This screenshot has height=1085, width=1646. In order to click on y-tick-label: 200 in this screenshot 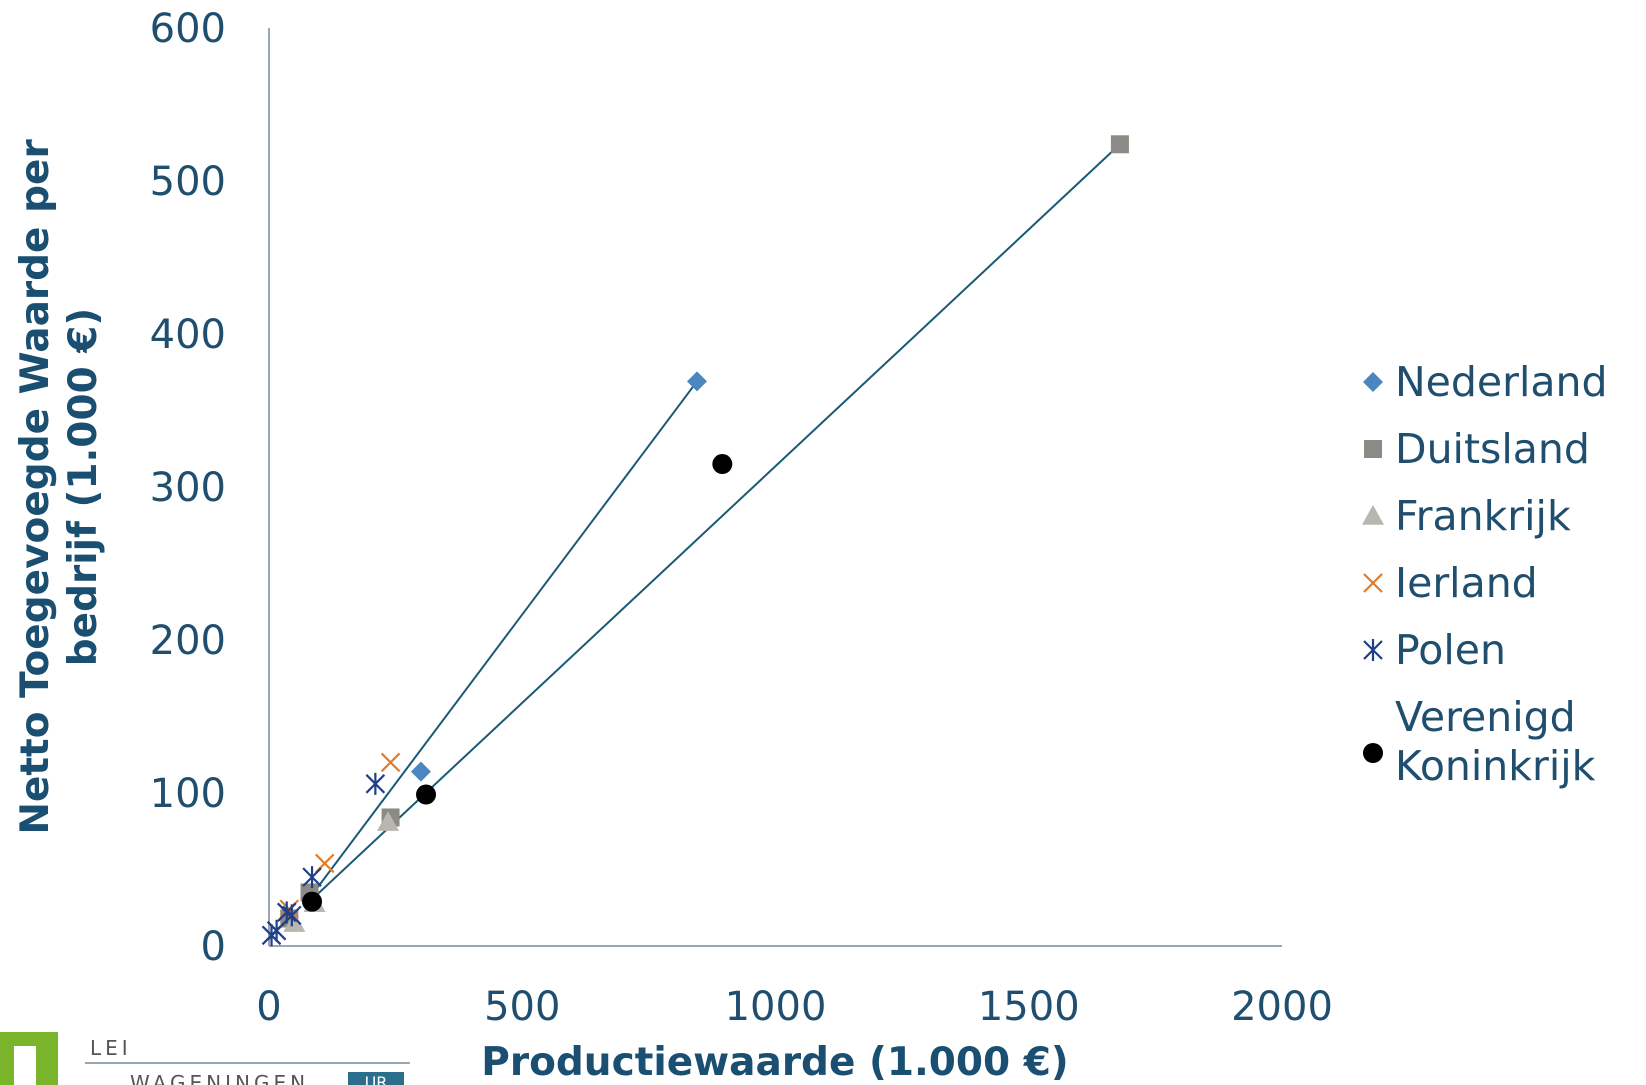, I will do `click(188, 641)`.